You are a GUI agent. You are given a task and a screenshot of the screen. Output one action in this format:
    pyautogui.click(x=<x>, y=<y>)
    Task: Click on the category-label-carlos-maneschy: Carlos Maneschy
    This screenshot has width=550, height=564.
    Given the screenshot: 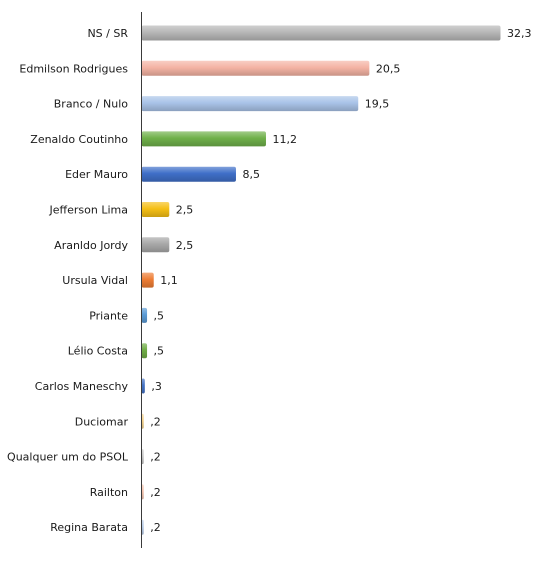 What is the action you would take?
    pyautogui.click(x=82, y=386)
    